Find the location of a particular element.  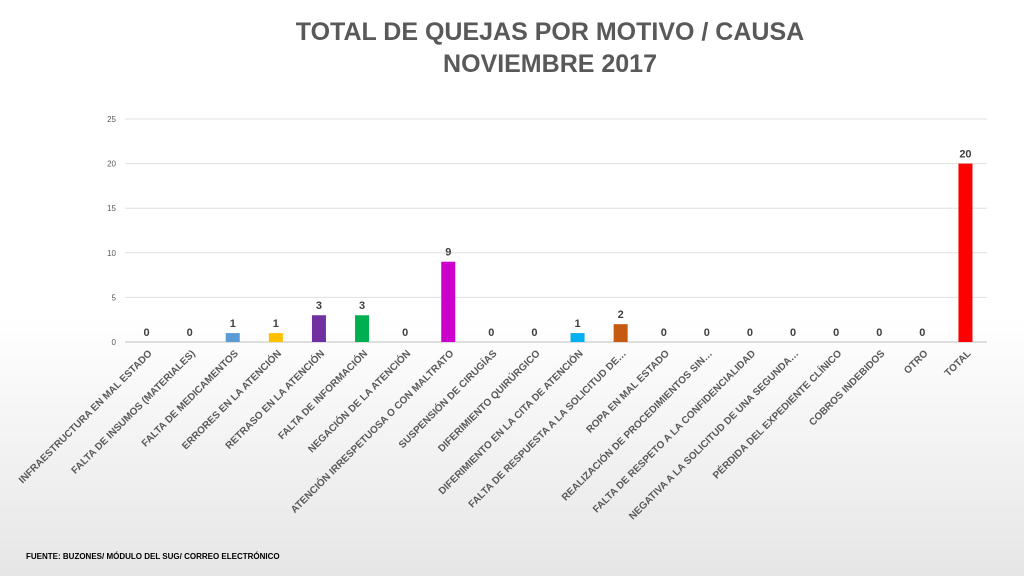

y-tick-label: 10 is located at coordinates (111, 253).